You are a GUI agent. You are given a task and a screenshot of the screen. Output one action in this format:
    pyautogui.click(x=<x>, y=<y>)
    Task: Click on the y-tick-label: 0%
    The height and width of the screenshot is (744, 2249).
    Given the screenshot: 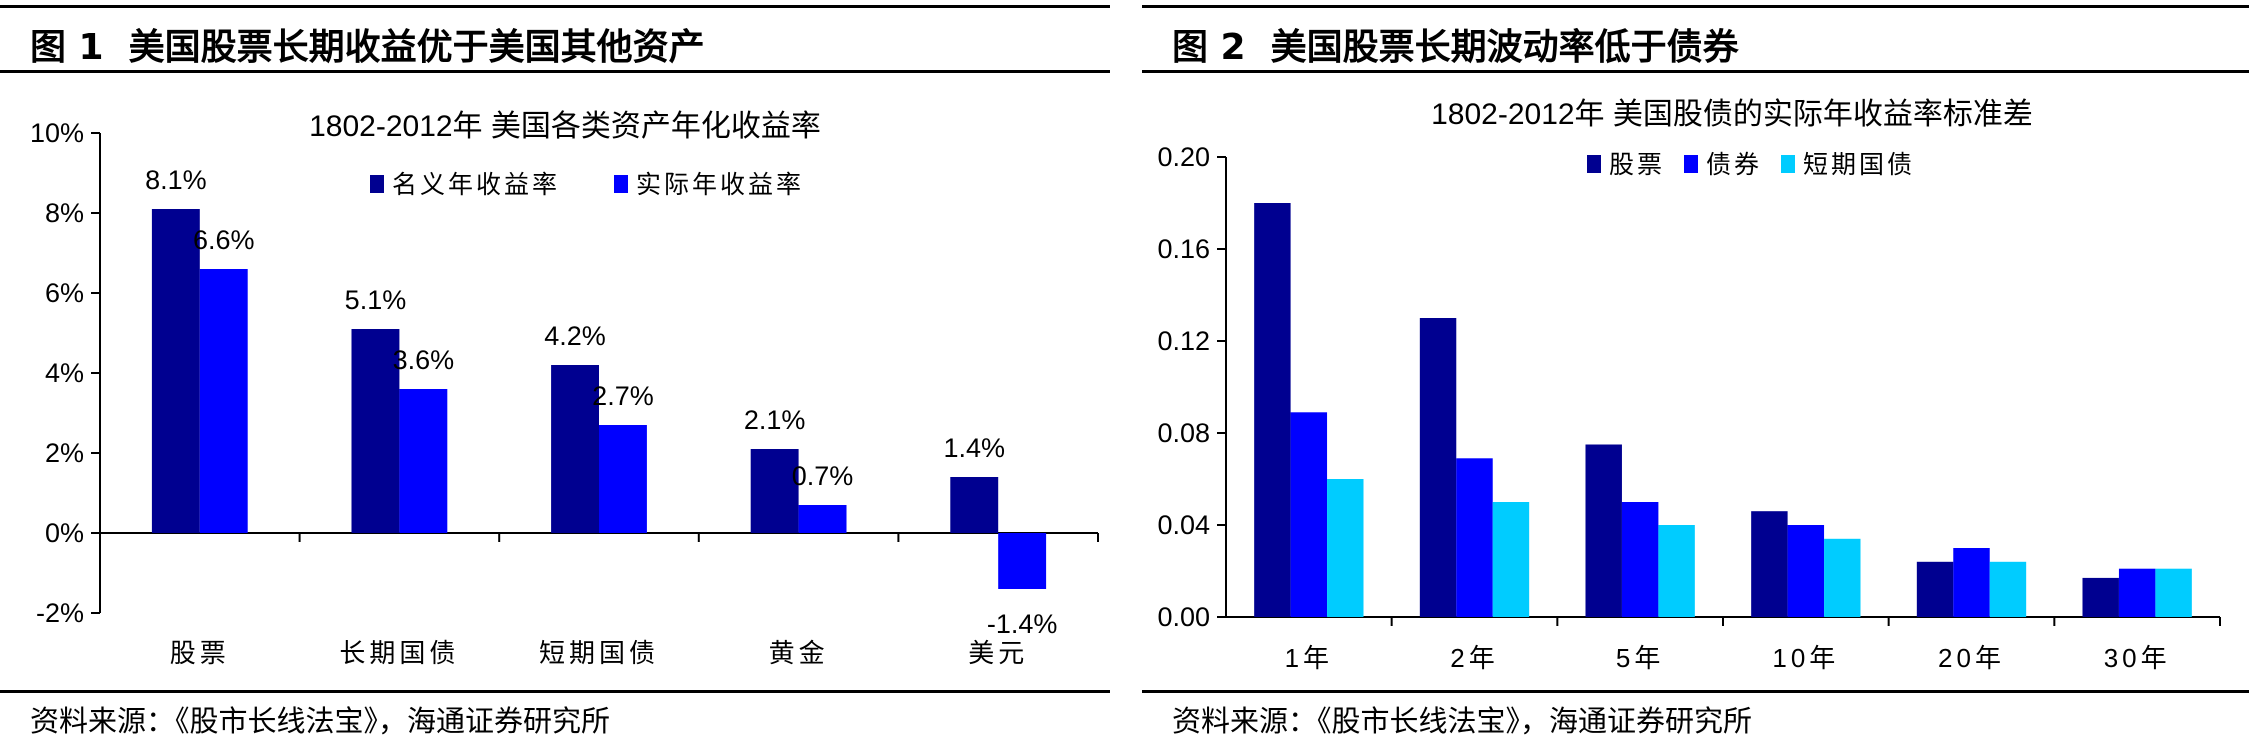 What is the action you would take?
    pyautogui.click(x=64, y=533)
    